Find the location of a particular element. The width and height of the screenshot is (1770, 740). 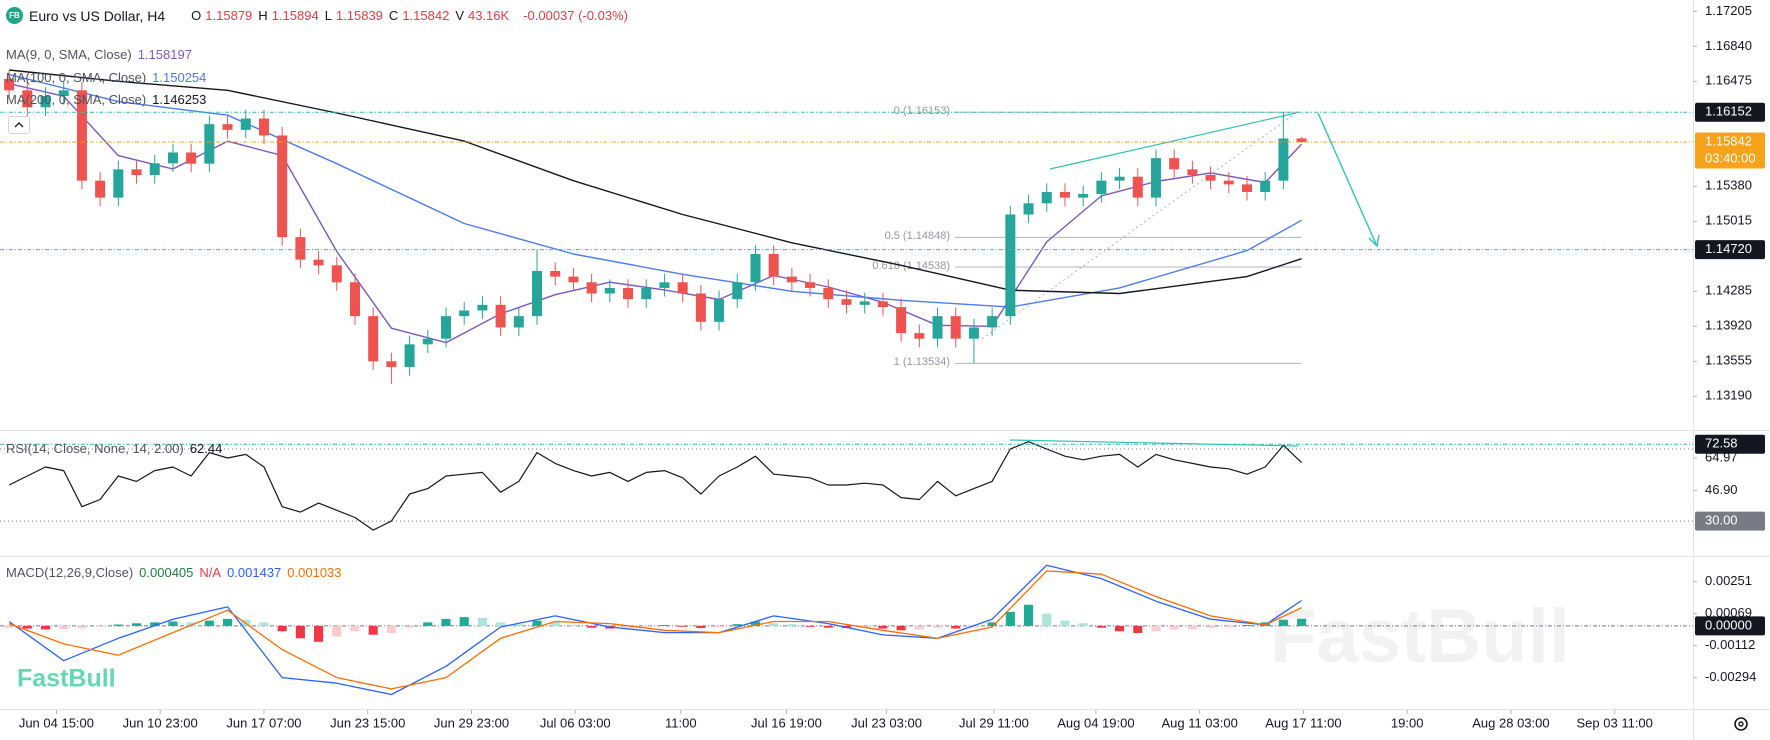

collapse-button is located at coordinates (19, 125).